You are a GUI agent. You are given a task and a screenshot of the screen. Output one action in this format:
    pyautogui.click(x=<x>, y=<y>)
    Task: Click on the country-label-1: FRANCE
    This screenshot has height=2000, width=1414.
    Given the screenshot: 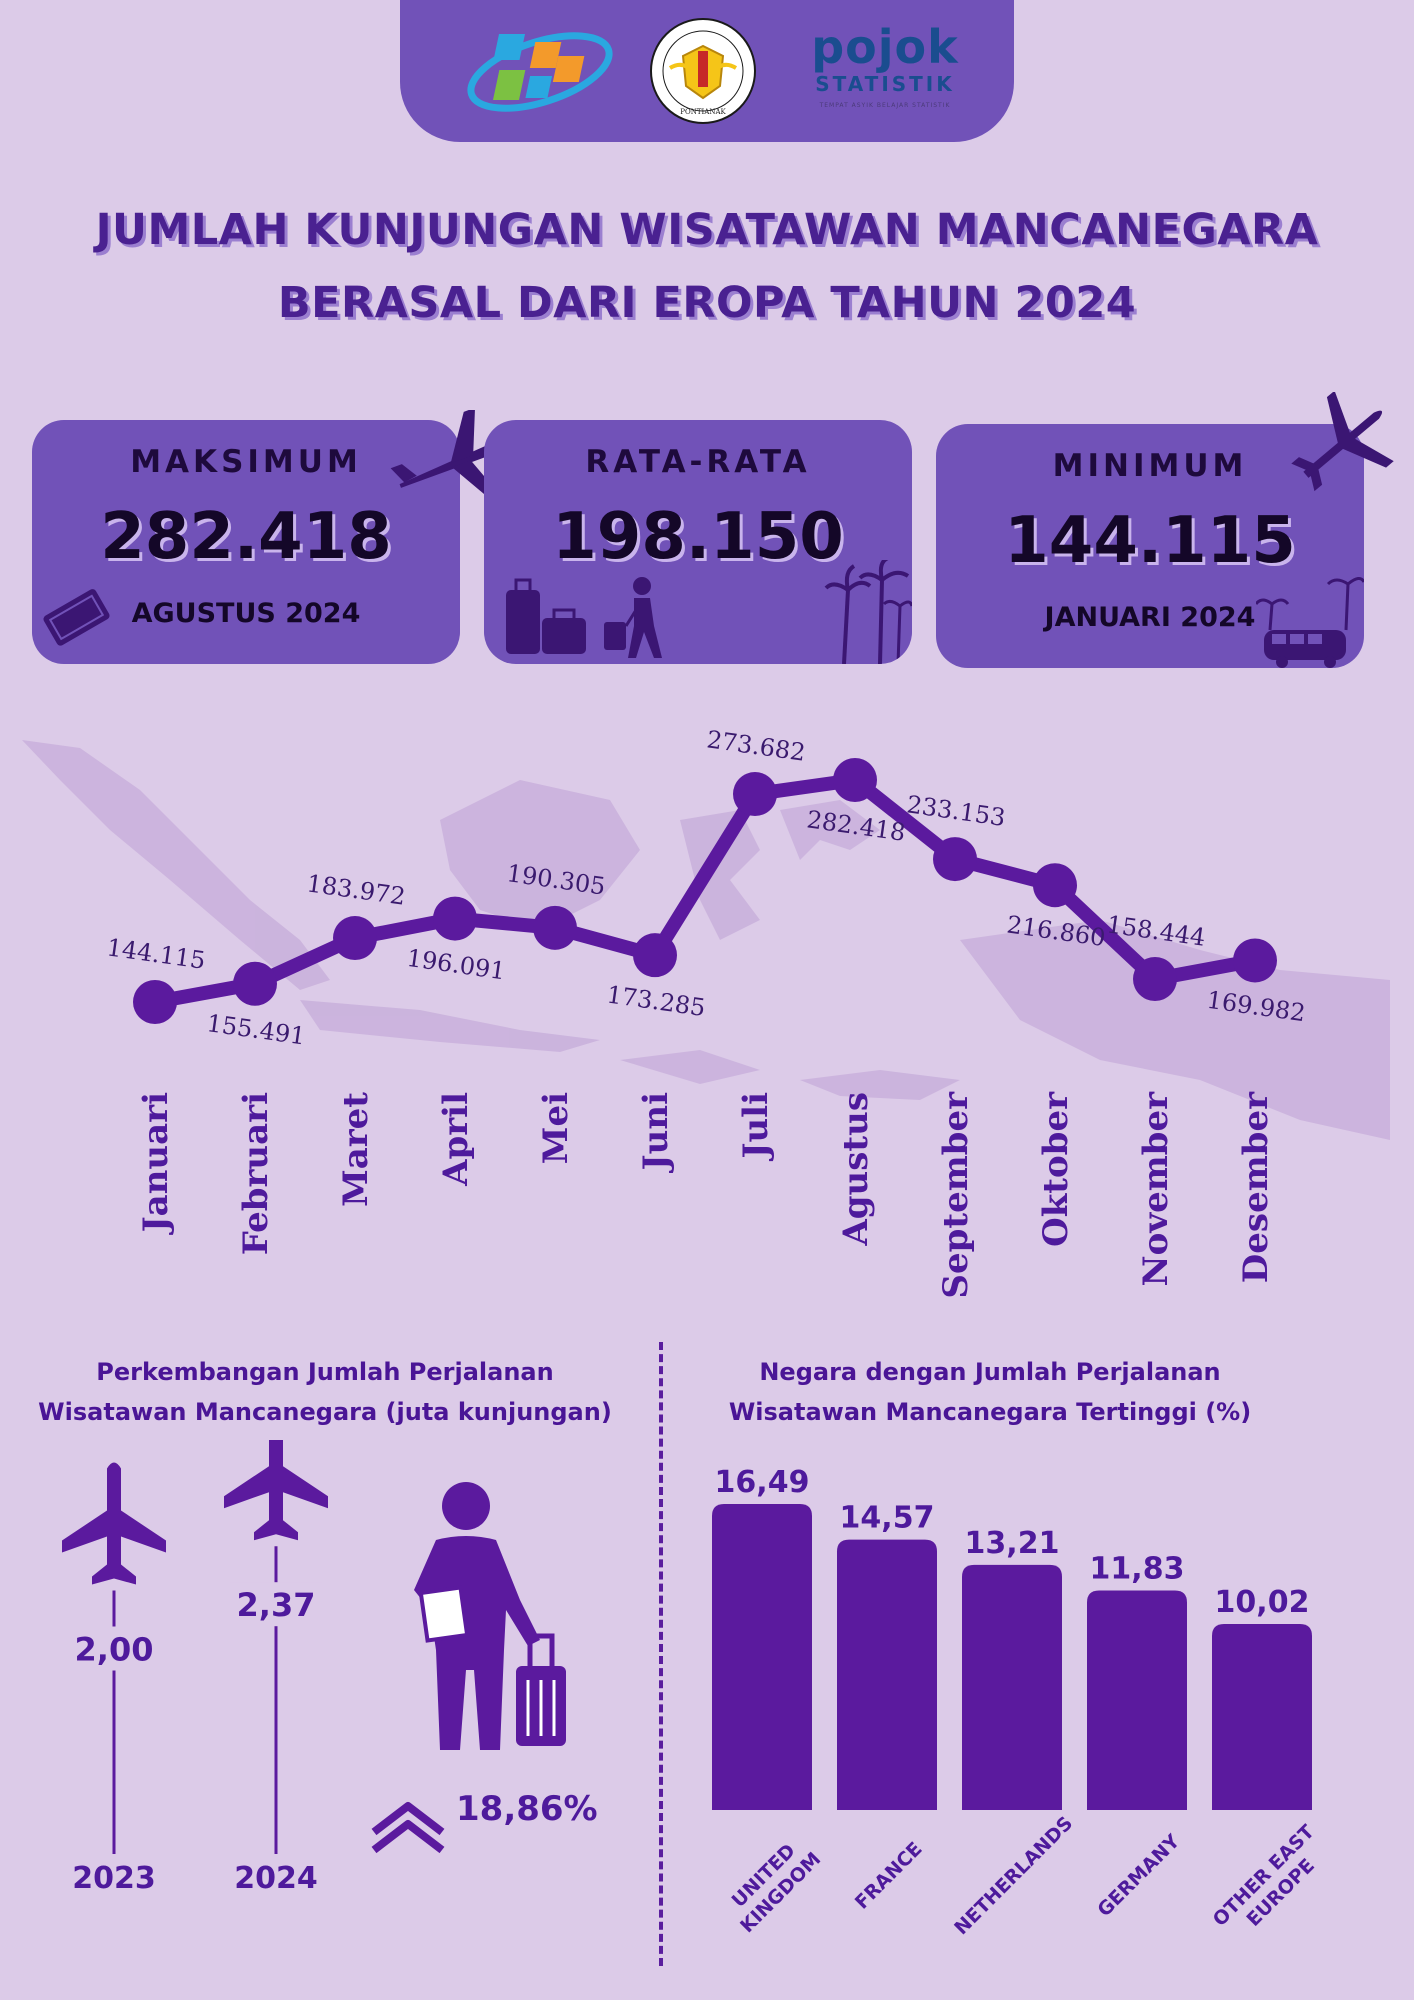 What is the action you would take?
    pyautogui.click(x=889, y=1876)
    